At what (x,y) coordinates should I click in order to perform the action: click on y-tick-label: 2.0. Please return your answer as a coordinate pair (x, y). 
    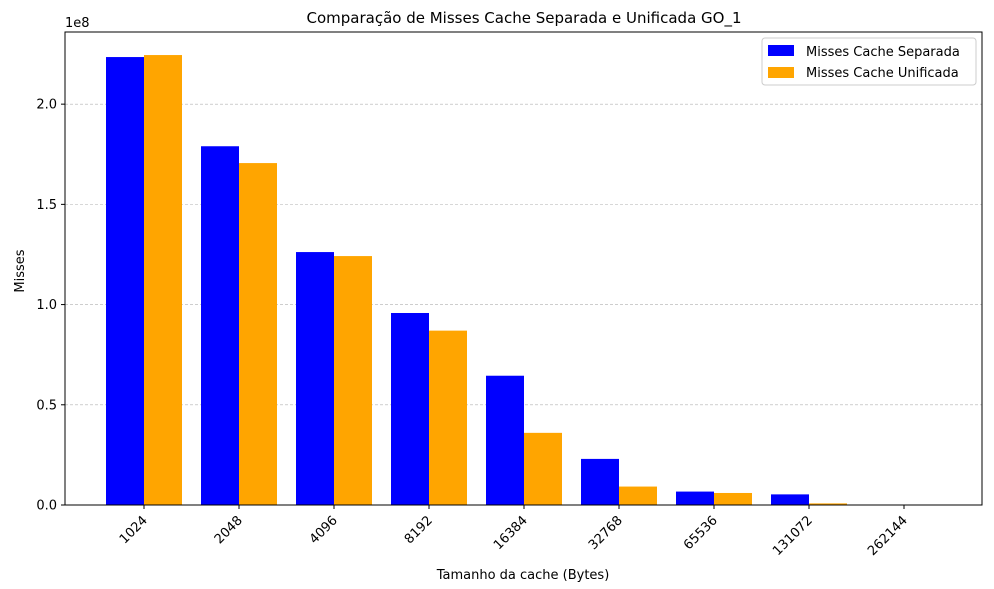
    Looking at the image, I should click on (46, 105).